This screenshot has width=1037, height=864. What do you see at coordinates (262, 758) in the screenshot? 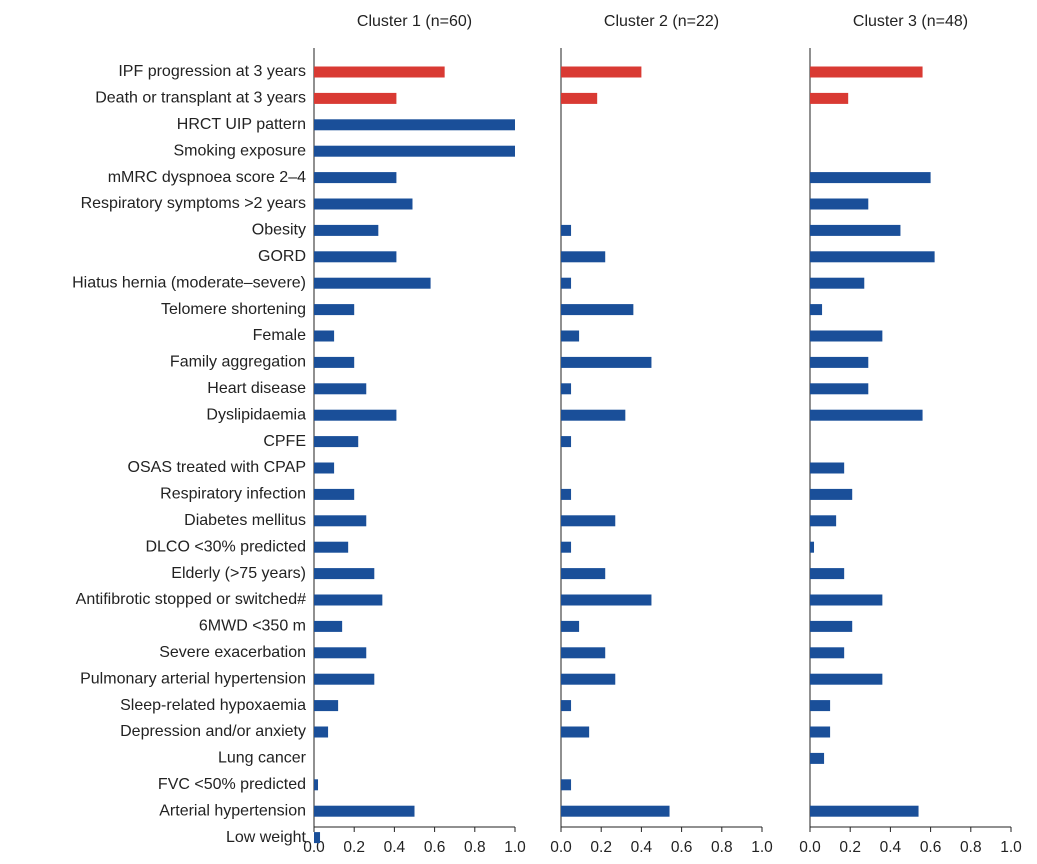
I see `category-label: Lung cancer` at bounding box center [262, 758].